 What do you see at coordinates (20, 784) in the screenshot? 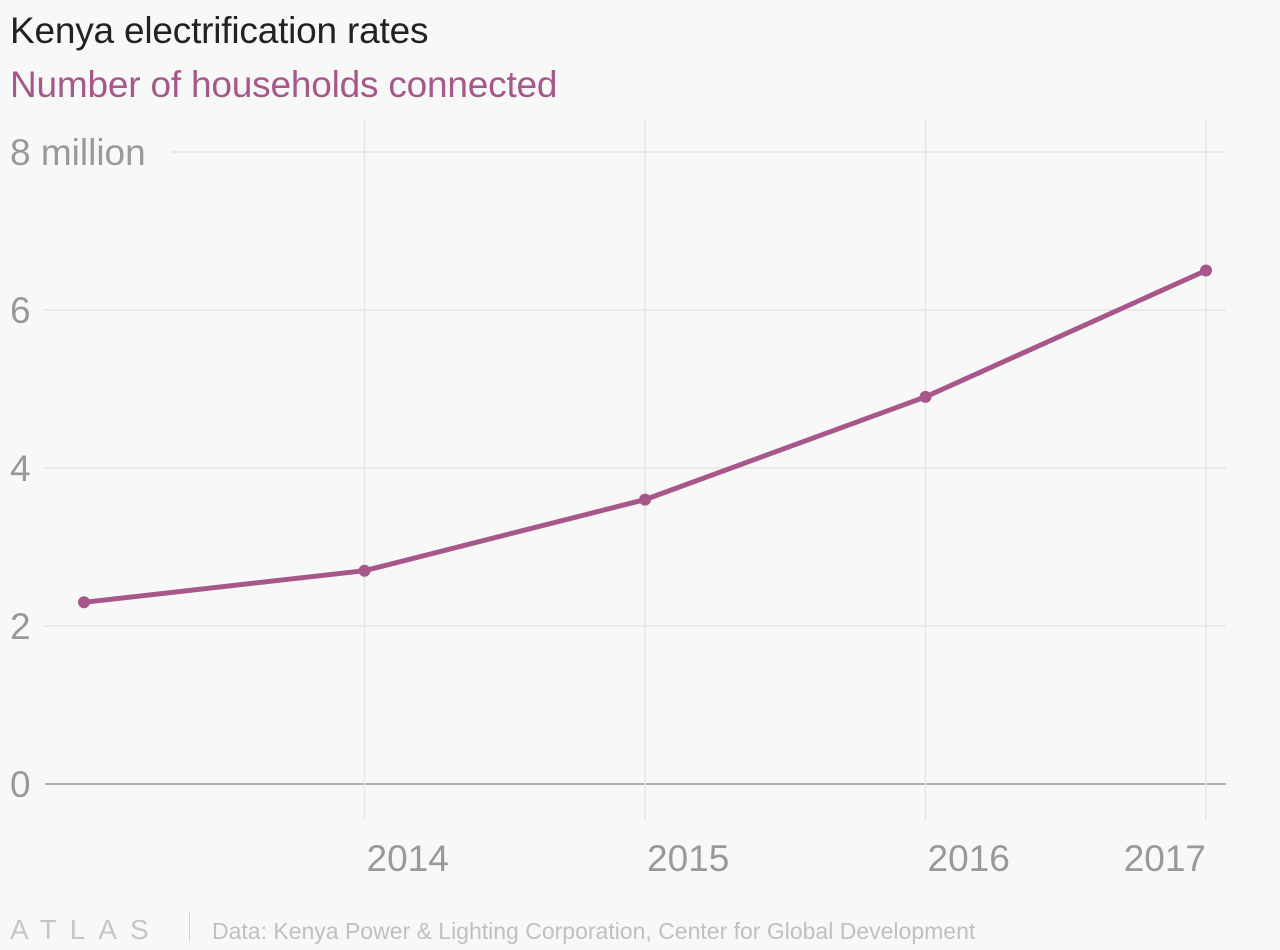
I see `y-tick-label: 0` at bounding box center [20, 784].